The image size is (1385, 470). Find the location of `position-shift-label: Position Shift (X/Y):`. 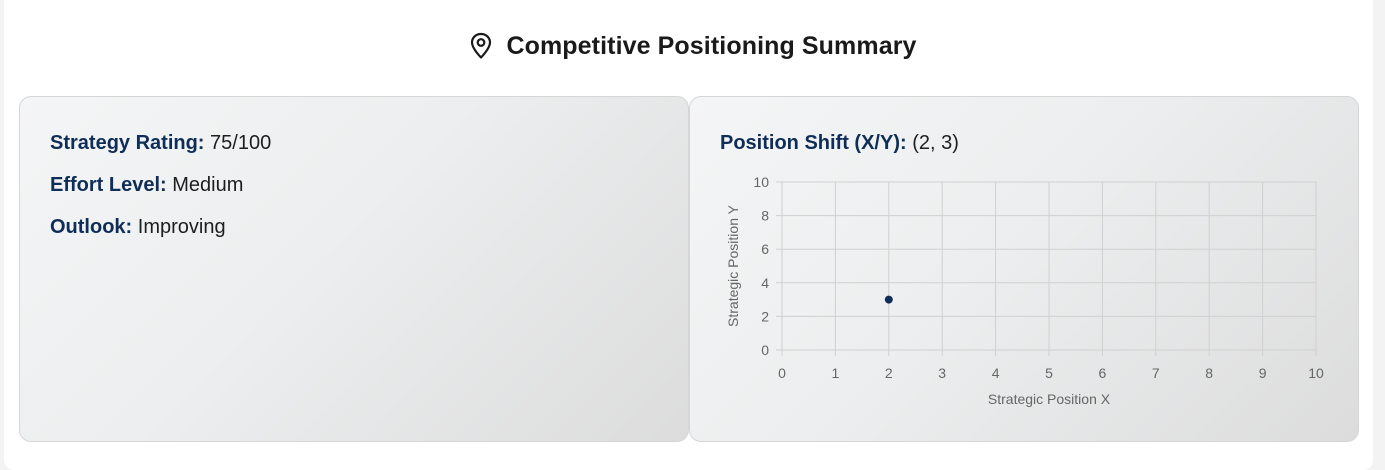

position-shift-label: Position Shift (X/Y): is located at coordinates (813, 143).